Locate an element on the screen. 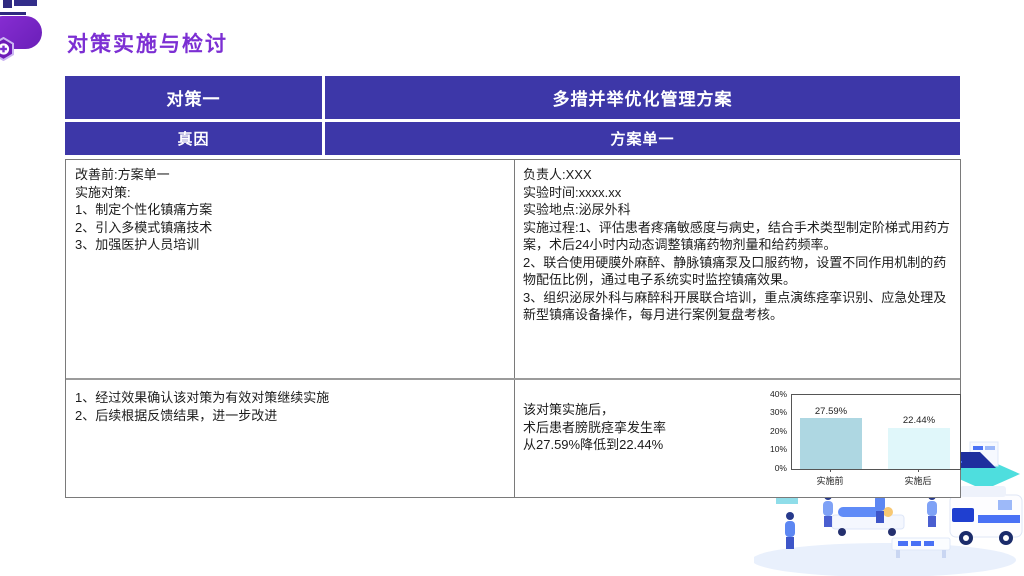 The width and height of the screenshot is (1024, 576). table-vertical-divider is located at coordinates (514, 328).